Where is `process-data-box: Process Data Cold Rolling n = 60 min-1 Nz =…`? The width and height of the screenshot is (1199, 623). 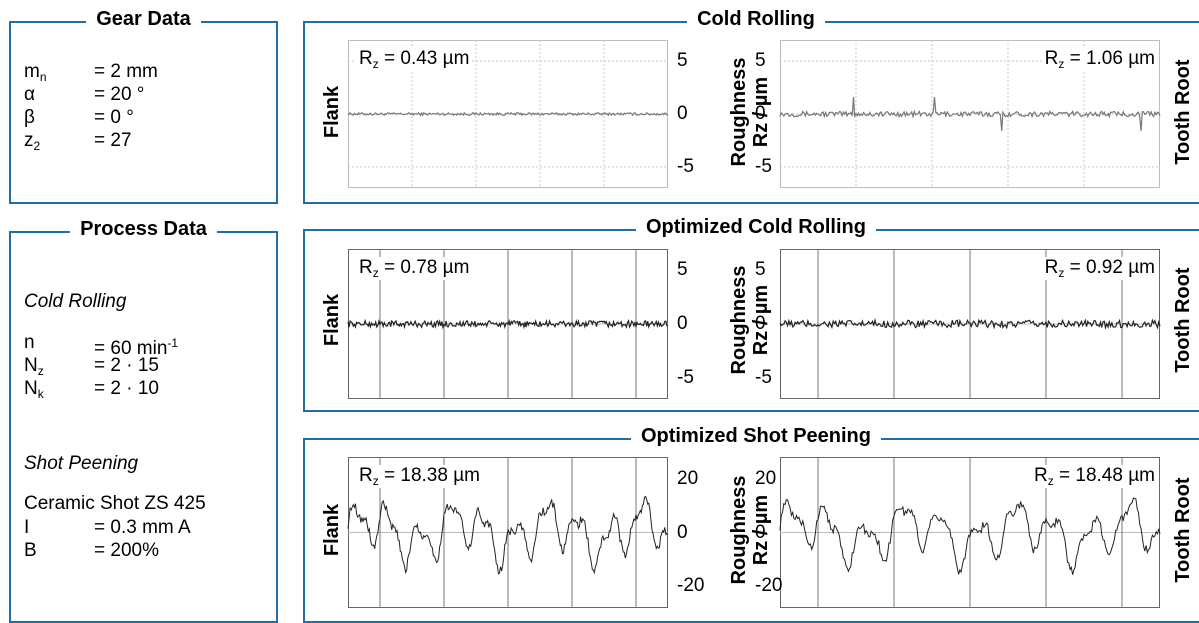
process-data-box: Process Data Cold Rolling n = 60 min-1 Nz =… is located at coordinates (143, 420).